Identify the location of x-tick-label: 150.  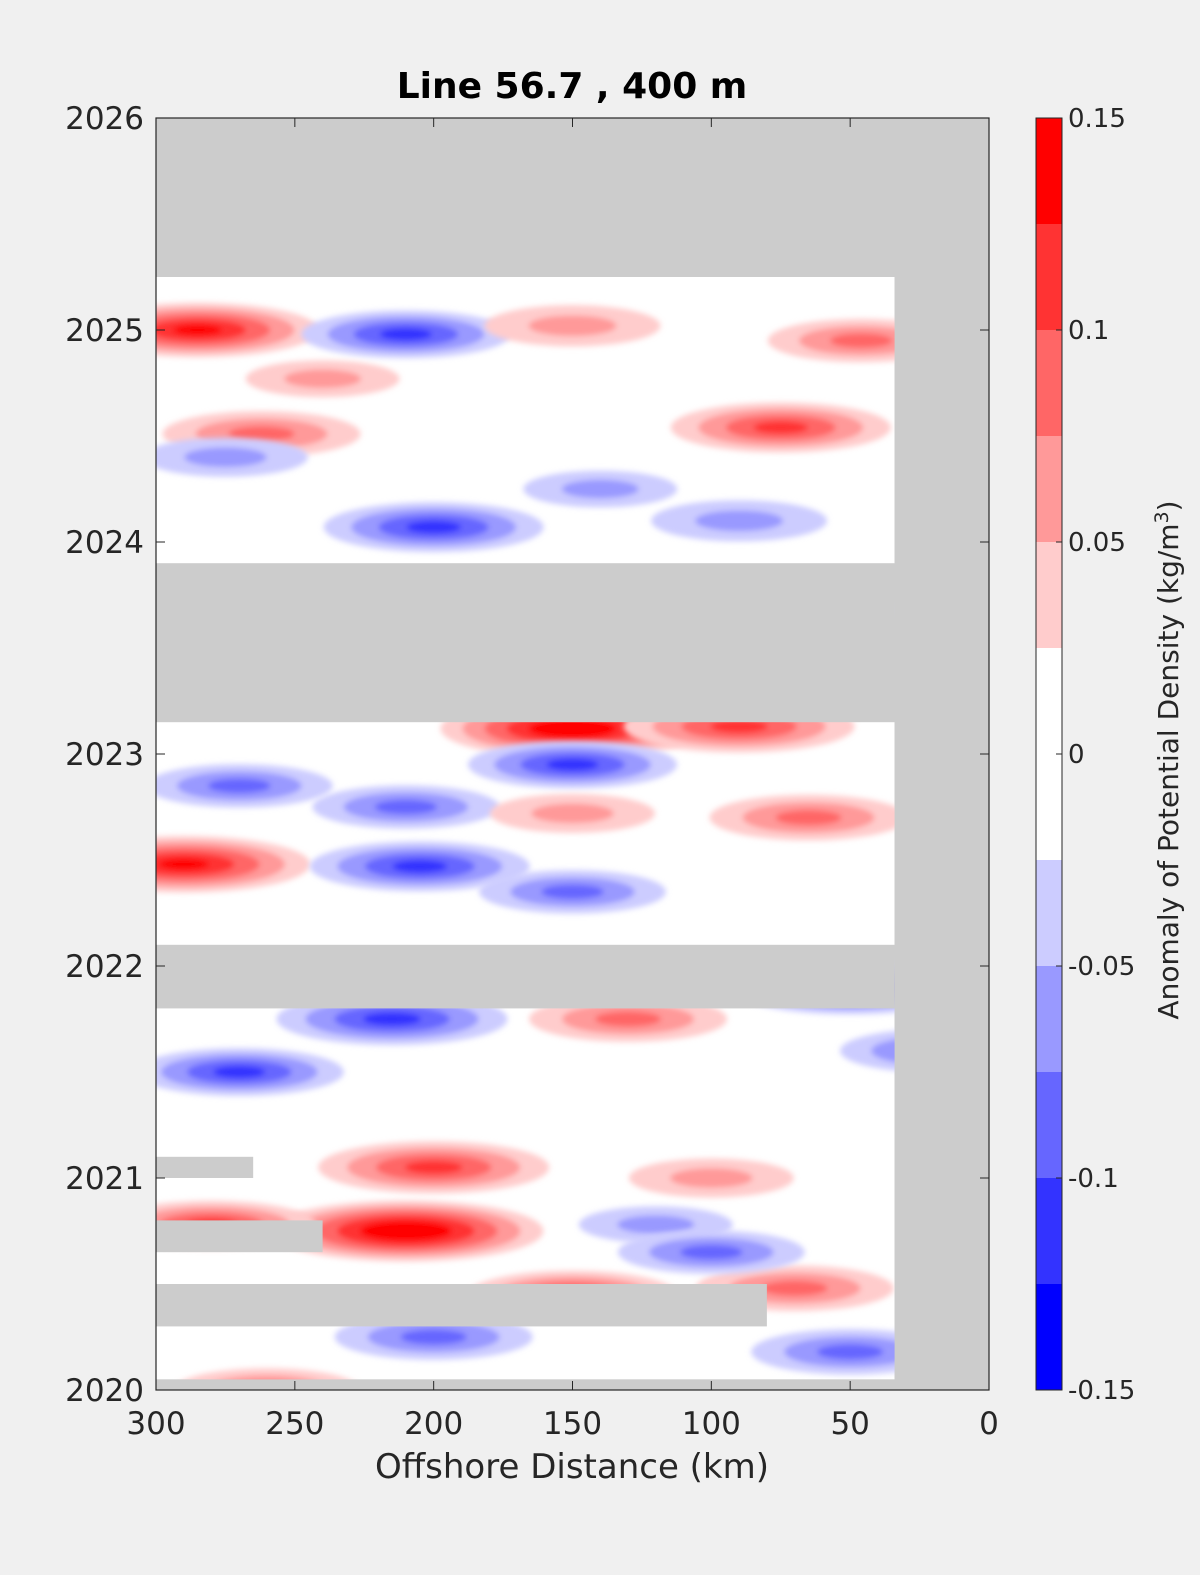
(572, 1424).